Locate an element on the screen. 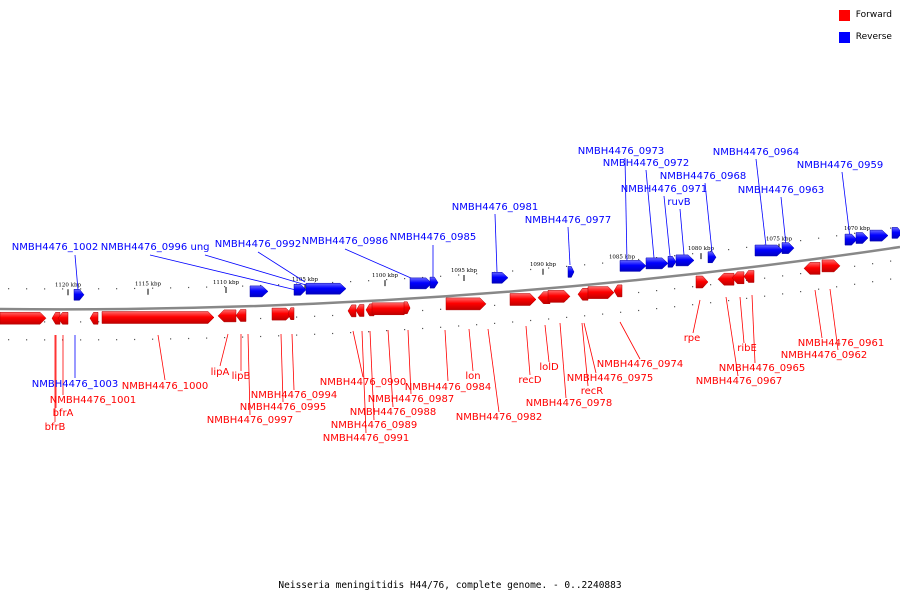  scale-tick-label: 1075 kbp is located at coordinates (779, 240).